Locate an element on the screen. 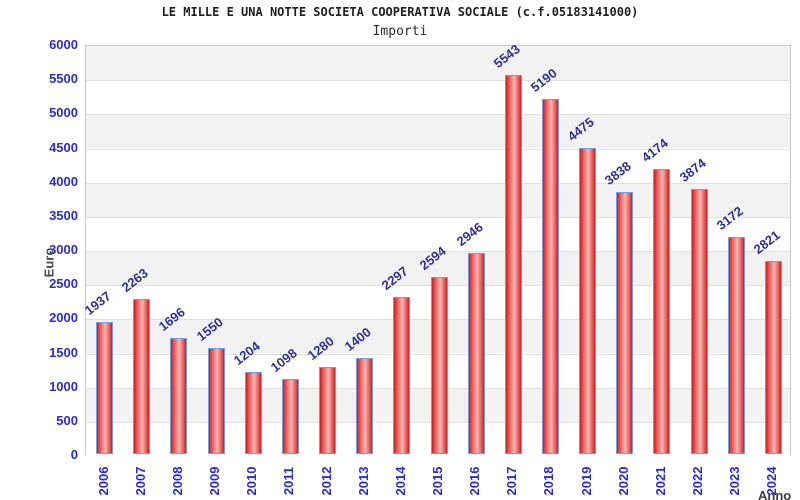  y-tick-label: 1500 is located at coordinates (63, 352).